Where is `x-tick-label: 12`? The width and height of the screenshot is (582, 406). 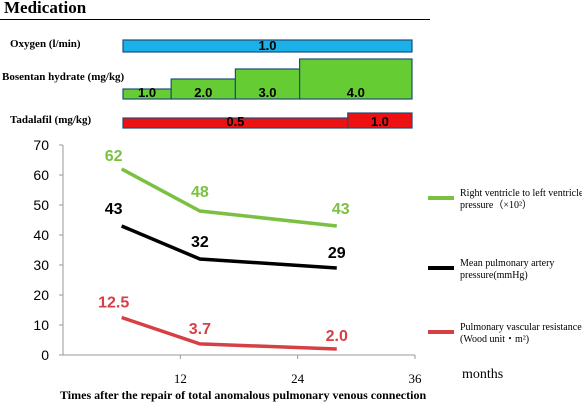 x-tick-label: 12 is located at coordinates (180, 378).